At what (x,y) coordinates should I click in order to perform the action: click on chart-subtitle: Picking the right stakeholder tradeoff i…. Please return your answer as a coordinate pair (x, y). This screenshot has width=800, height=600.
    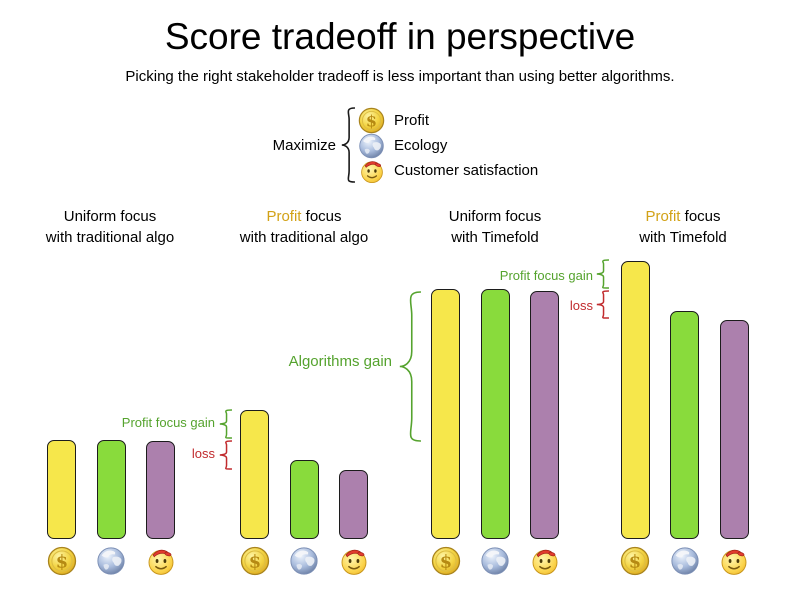
    Looking at the image, I should click on (400, 76).